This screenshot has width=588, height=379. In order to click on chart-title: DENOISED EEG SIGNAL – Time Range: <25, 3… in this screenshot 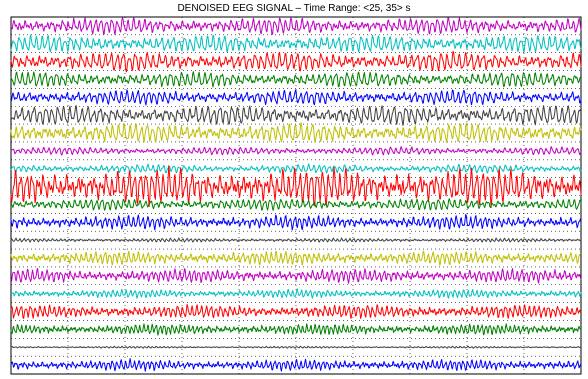, I will do `click(294, 8)`.